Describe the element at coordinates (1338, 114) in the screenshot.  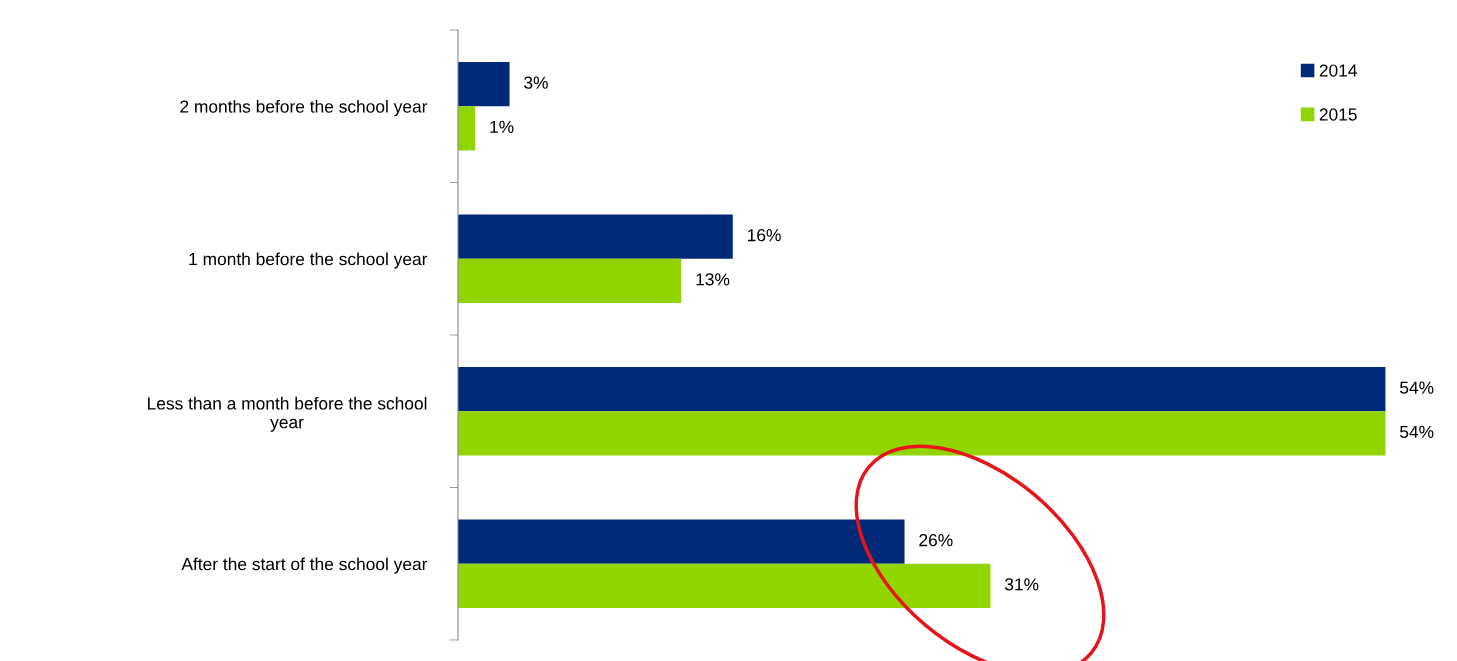
I see `legend-label: 2015` at that location.